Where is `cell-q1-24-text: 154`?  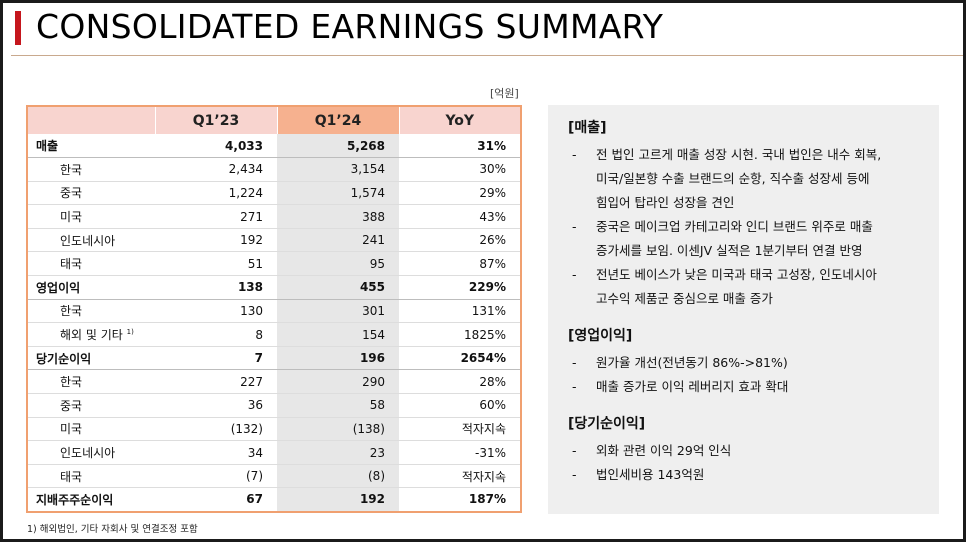
cell-q1-24-text: 154 is located at coordinates (373, 334).